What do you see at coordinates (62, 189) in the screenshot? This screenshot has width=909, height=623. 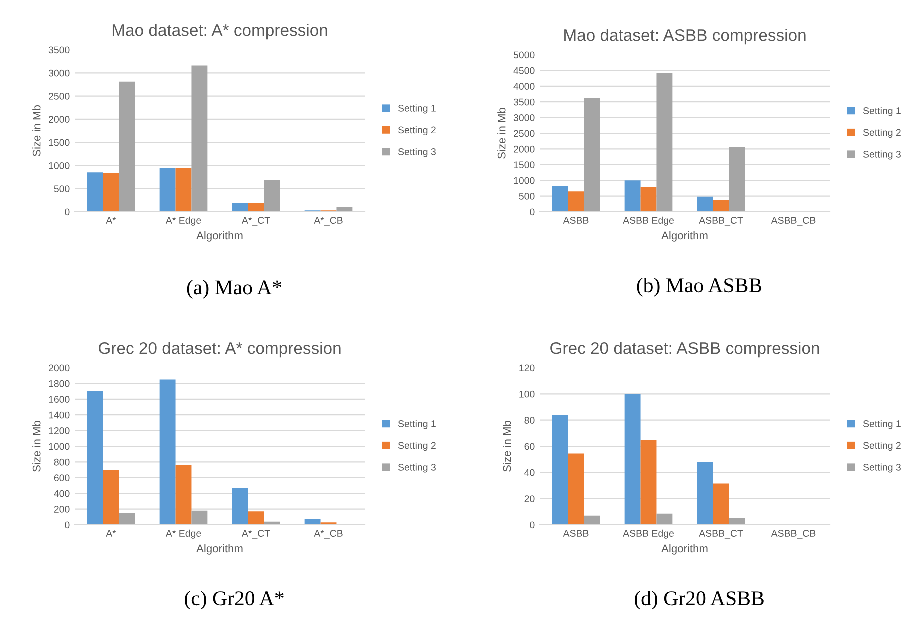 I see `y-tick-label: 500` at bounding box center [62, 189].